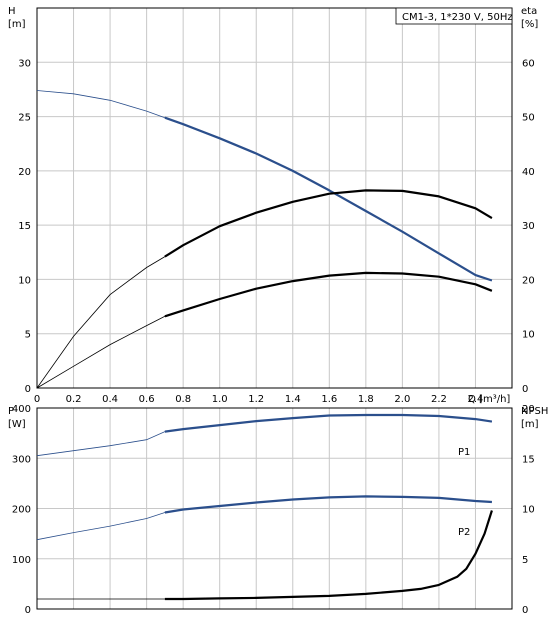 This screenshot has height=626, width=556. What do you see at coordinates (464, 452) in the screenshot?
I see `series-label-p1: P1` at bounding box center [464, 452].